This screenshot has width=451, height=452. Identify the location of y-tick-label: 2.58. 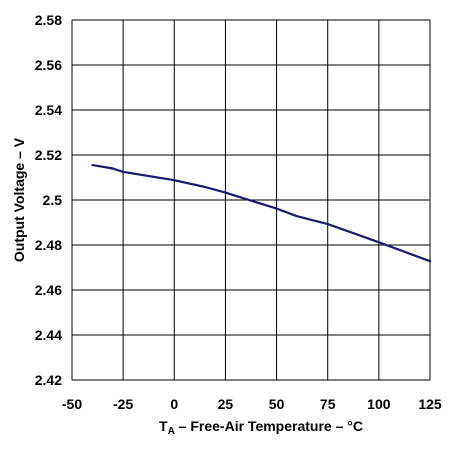
(48, 20).